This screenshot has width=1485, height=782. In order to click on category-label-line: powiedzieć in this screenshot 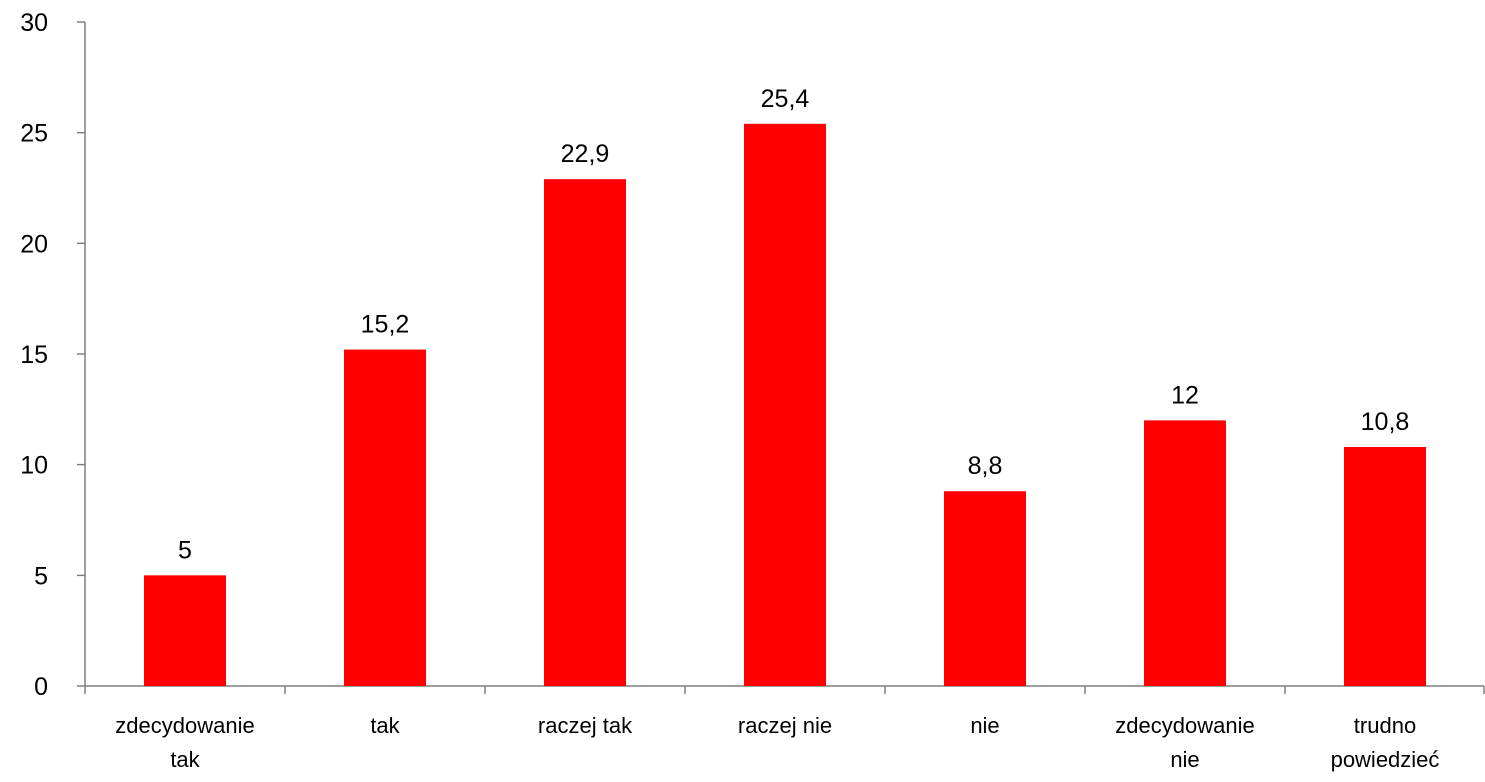, I will do `click(1385, 759)`.